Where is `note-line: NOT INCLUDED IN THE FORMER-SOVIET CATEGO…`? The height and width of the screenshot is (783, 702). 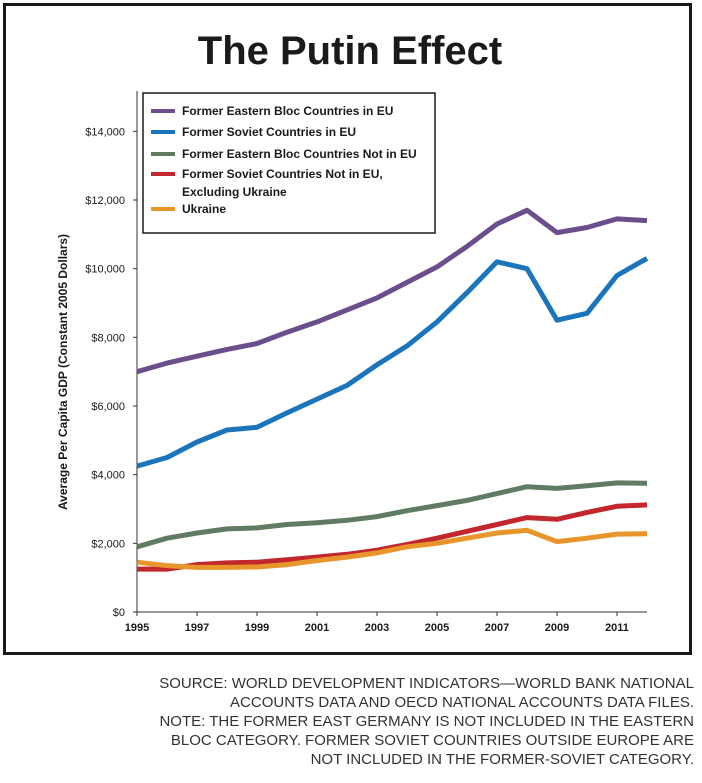
note-line: NOT INCLUDED IN THE FORMER-SOVIET CATEGO… is located at coordinates (502, 759).